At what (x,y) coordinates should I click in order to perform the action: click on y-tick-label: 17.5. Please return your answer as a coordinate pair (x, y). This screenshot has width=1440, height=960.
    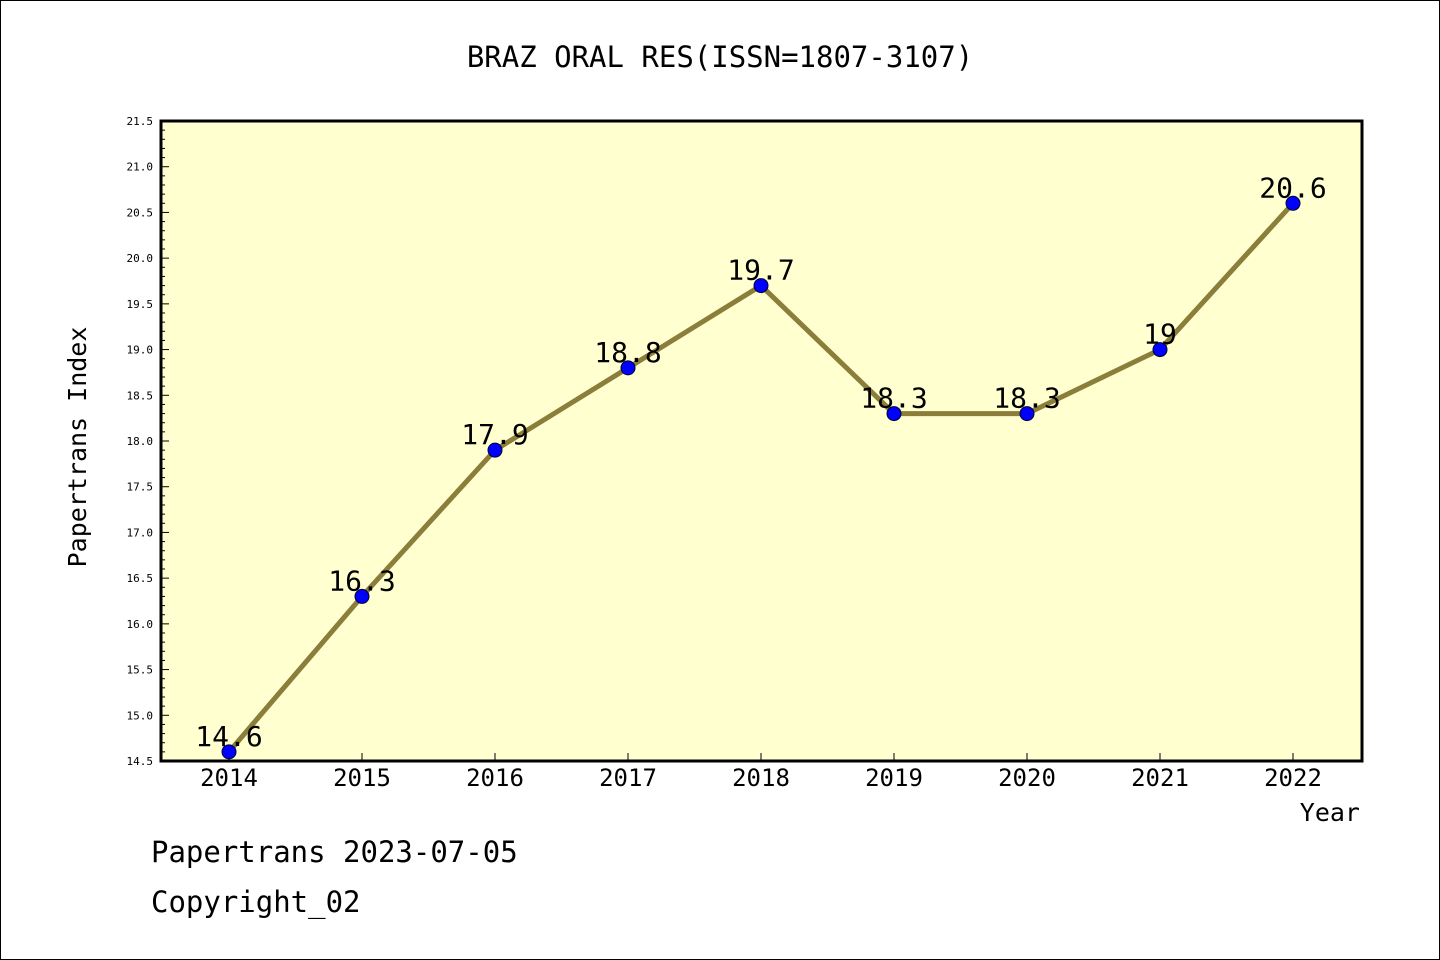
    Looking at the image, I should click on (140, 487).